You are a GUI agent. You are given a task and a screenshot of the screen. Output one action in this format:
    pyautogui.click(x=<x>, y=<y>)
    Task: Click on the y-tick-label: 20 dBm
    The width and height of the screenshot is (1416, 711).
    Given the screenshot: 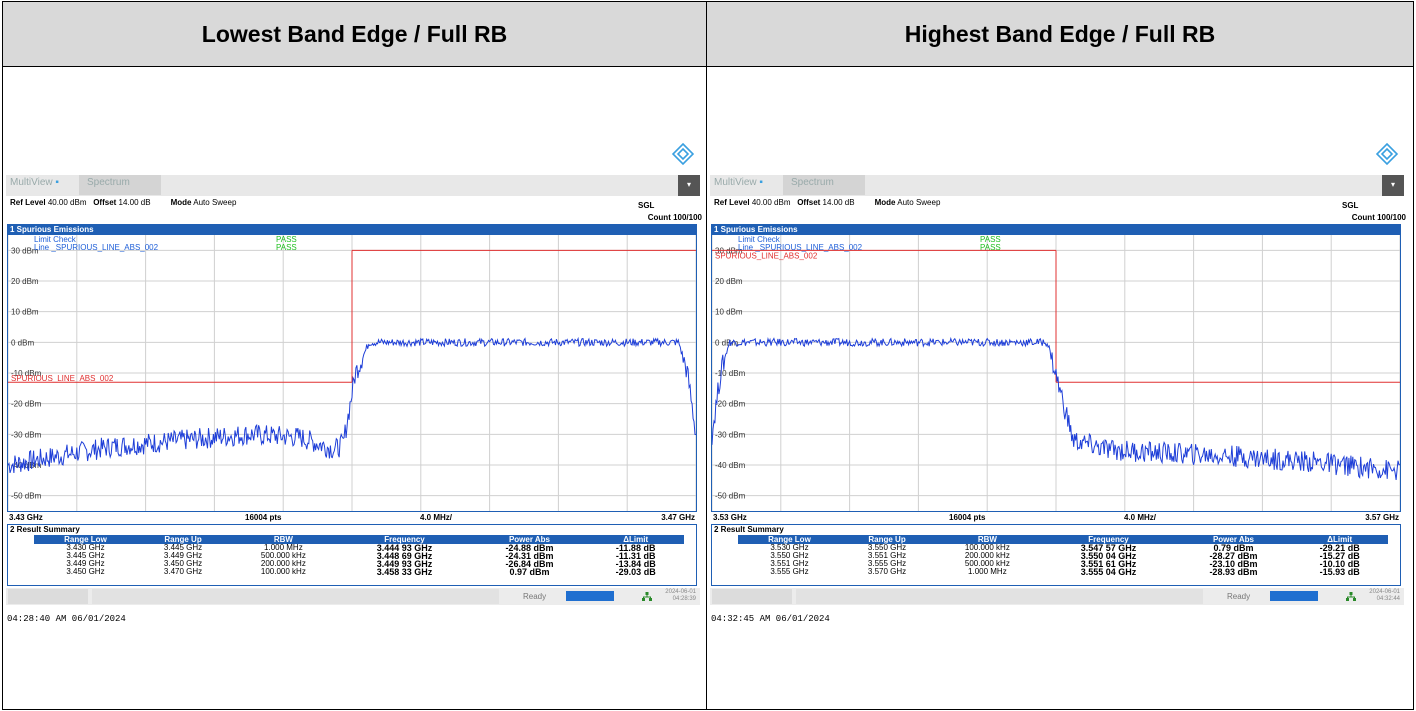 What is the action you would take?
    pyautogui.click(x=729, y=281)
    